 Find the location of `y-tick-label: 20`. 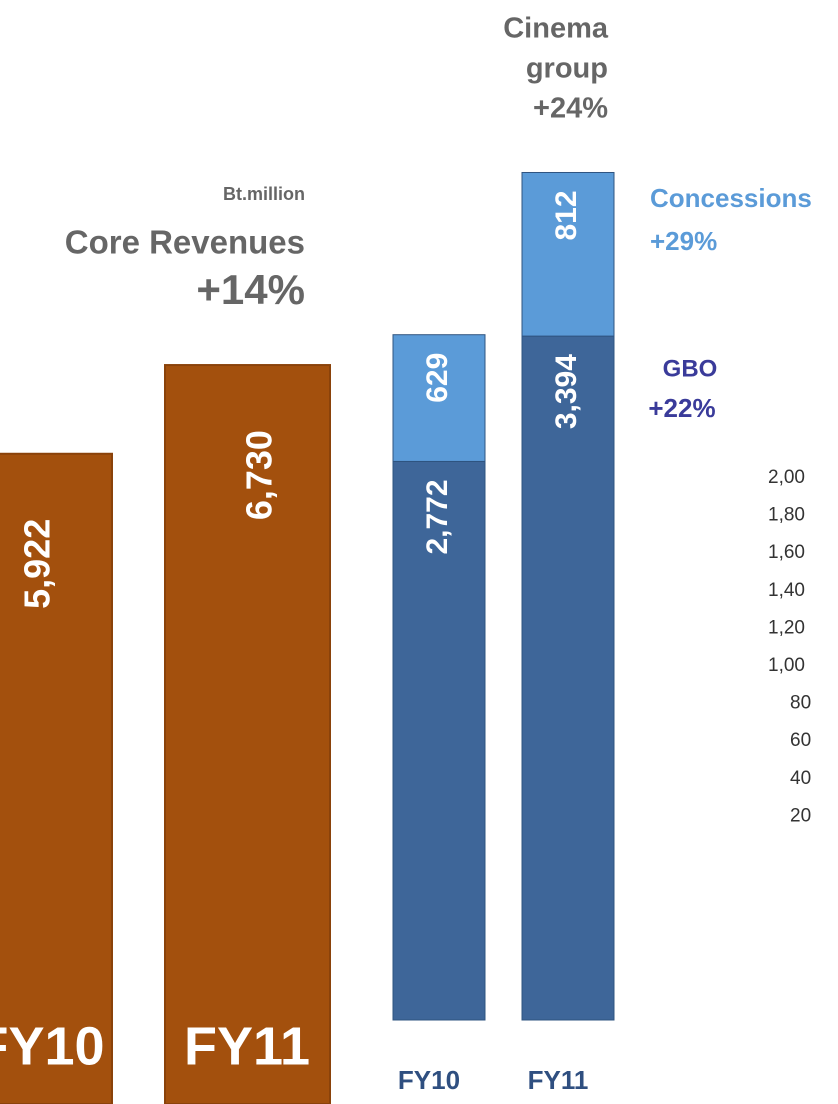

y-tick-label: 20 is located at coordinates (800, 815).